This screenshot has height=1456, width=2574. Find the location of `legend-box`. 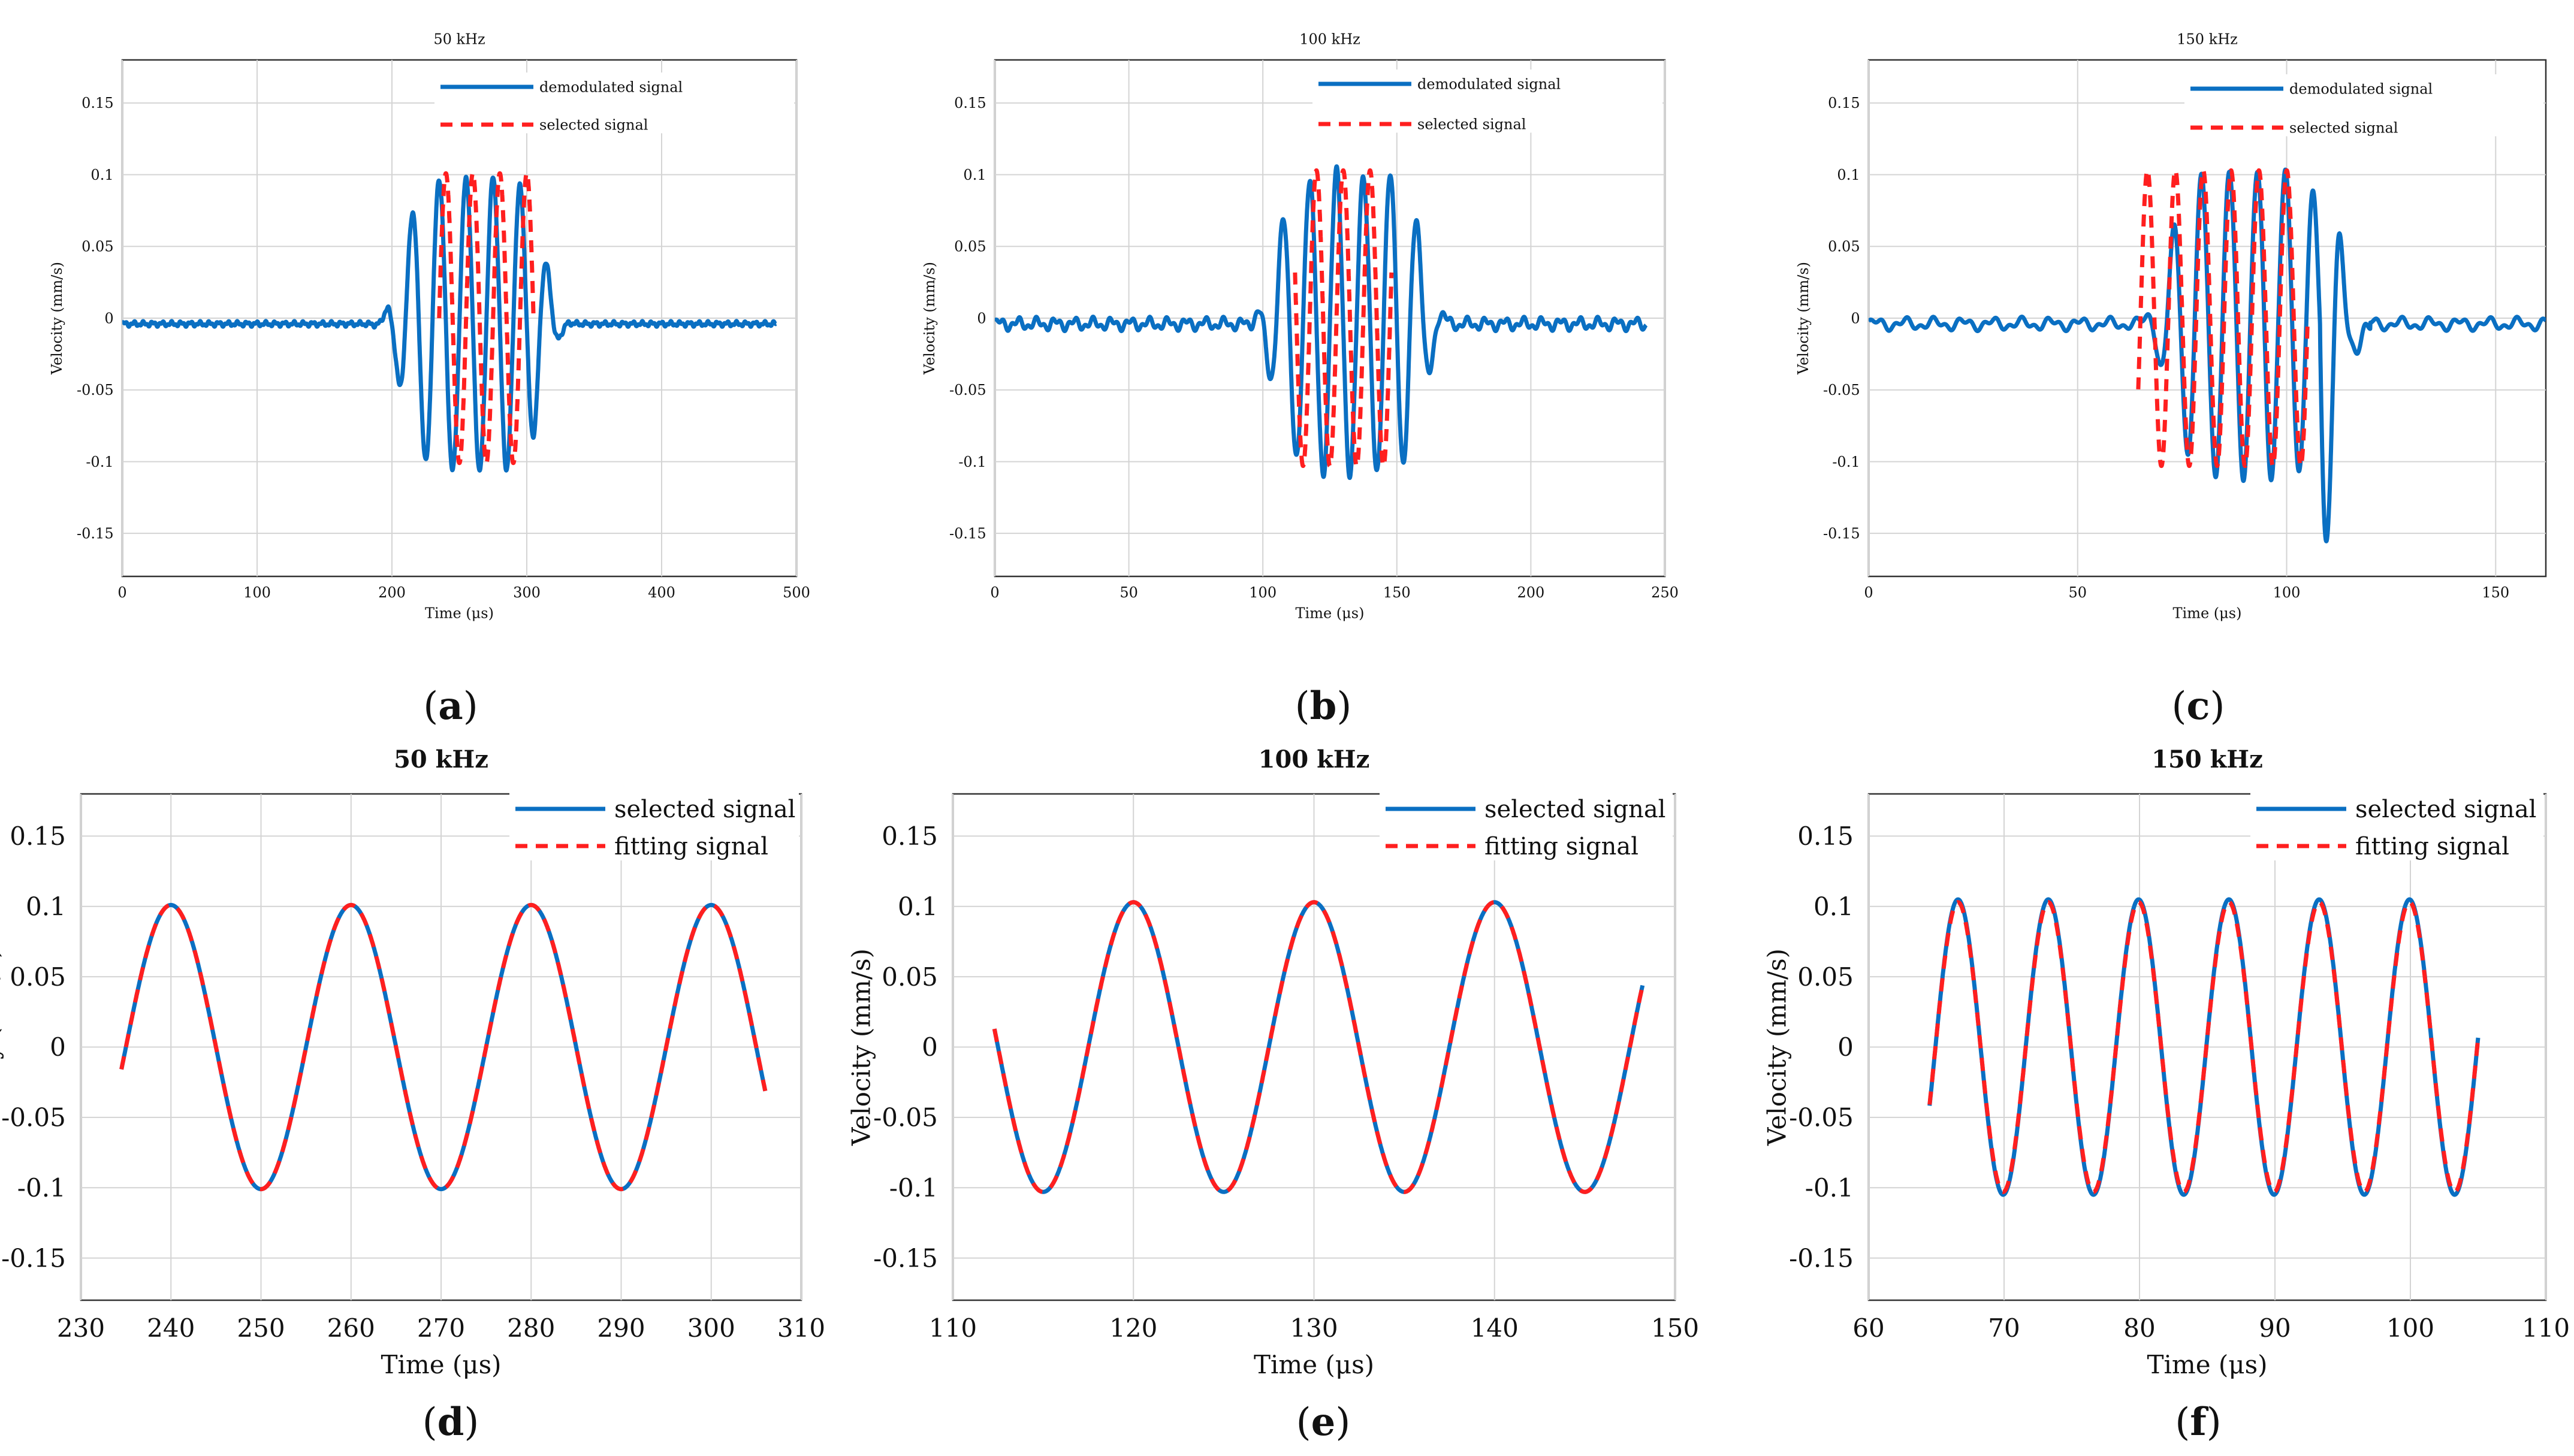

legend-box is located at coordinates (614, 104).